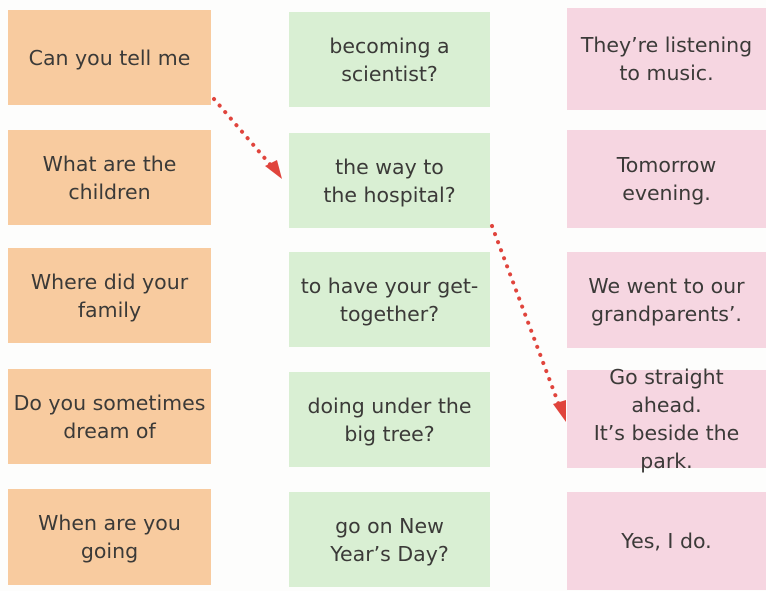  I want to click on card-text: They’re listening to music., so click(666, 59).